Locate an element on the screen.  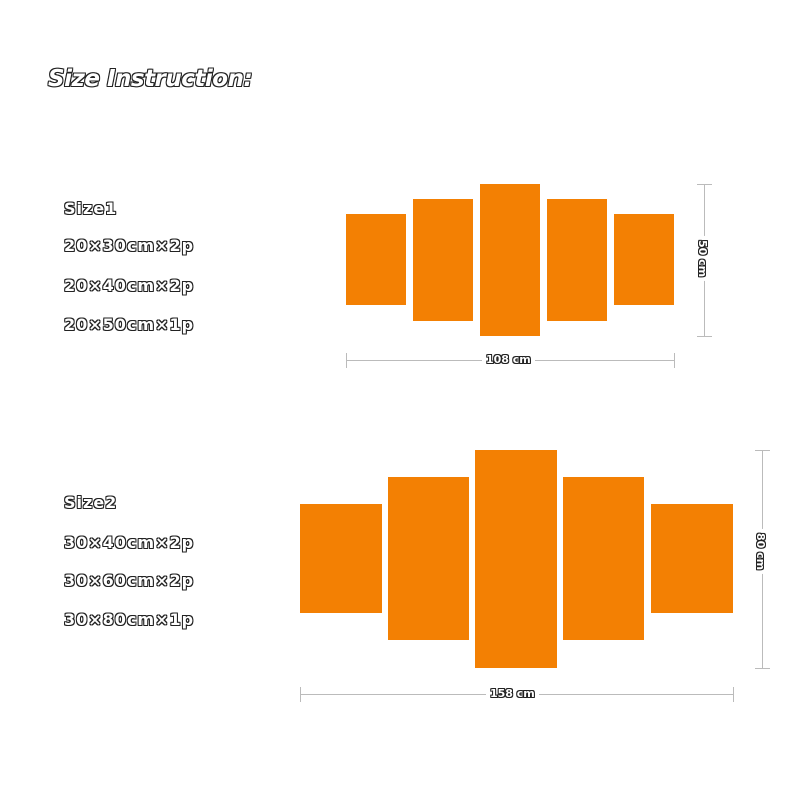
size2-height-label: 80 cm is located at coordinates (761, 551).